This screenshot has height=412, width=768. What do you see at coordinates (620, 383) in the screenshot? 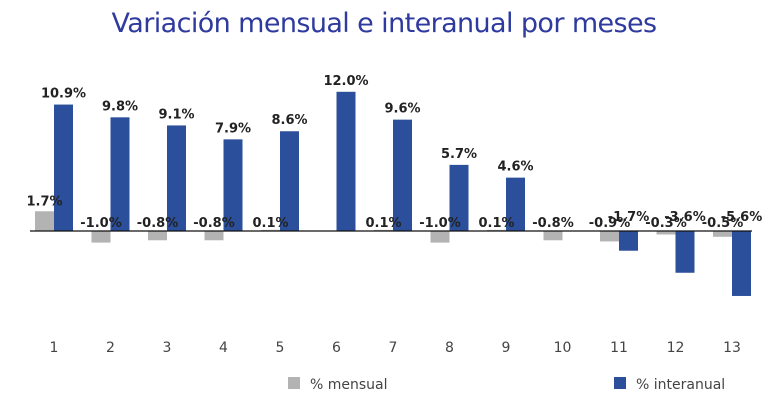
I see `legend-swatch-interanual` at bounding box center [620, 383].